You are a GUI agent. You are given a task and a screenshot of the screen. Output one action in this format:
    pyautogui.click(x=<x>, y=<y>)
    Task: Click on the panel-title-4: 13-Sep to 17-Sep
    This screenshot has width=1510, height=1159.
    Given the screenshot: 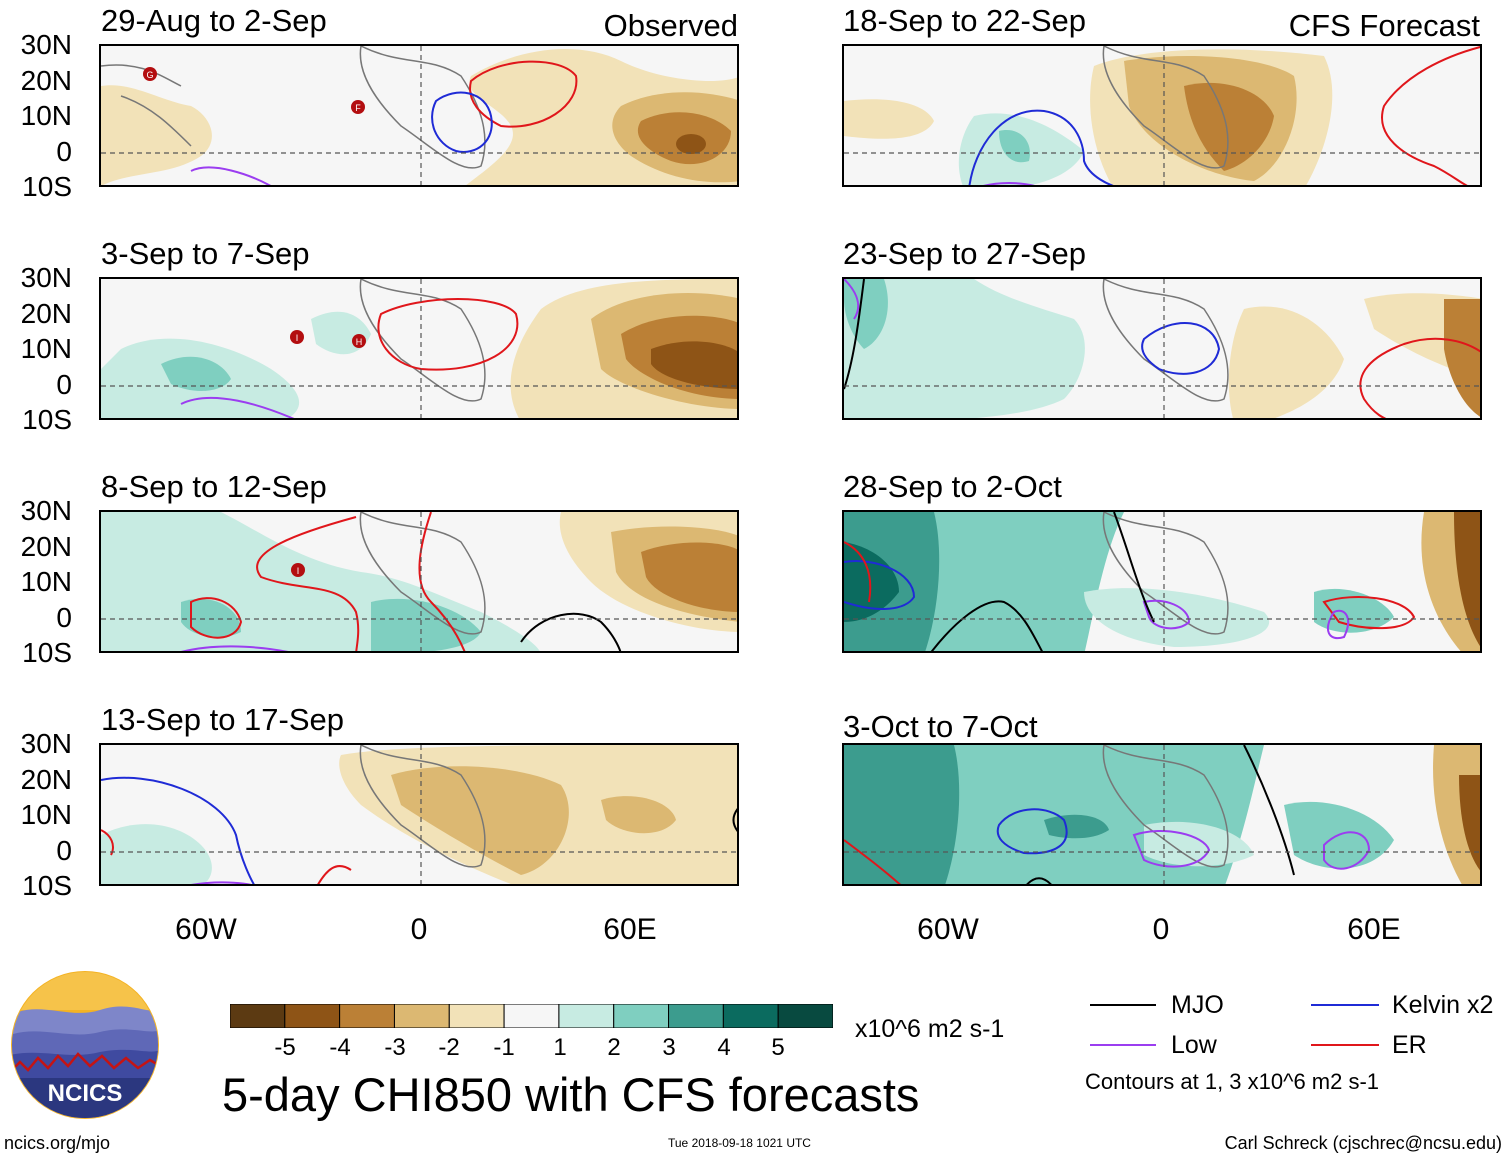 What is the action you would take?
    pyautogui.click(x=223, y=719)
    